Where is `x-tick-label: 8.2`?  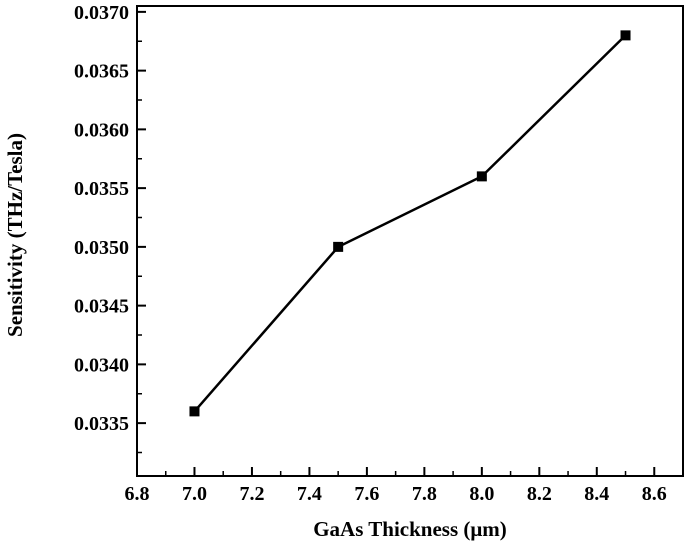 x-tick-label: 8.2 is located at coordinates (539, 494).